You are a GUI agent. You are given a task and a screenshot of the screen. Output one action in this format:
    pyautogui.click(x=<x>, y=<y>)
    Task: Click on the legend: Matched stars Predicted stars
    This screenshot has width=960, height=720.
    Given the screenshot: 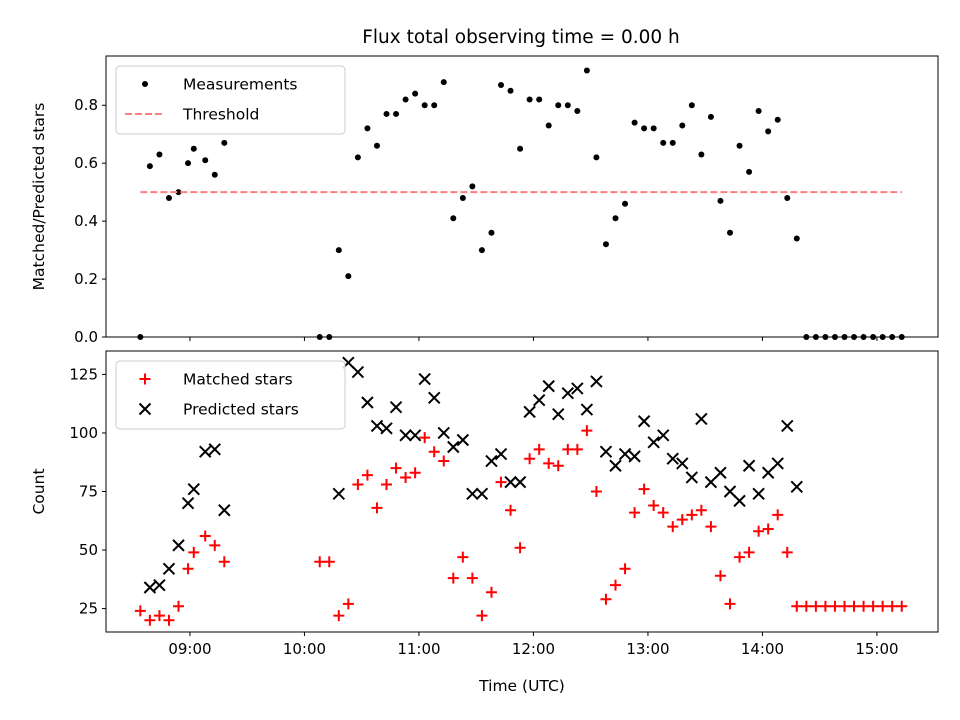 What is the action you would take?
    pyautogui.click(x=230, y=395)
    